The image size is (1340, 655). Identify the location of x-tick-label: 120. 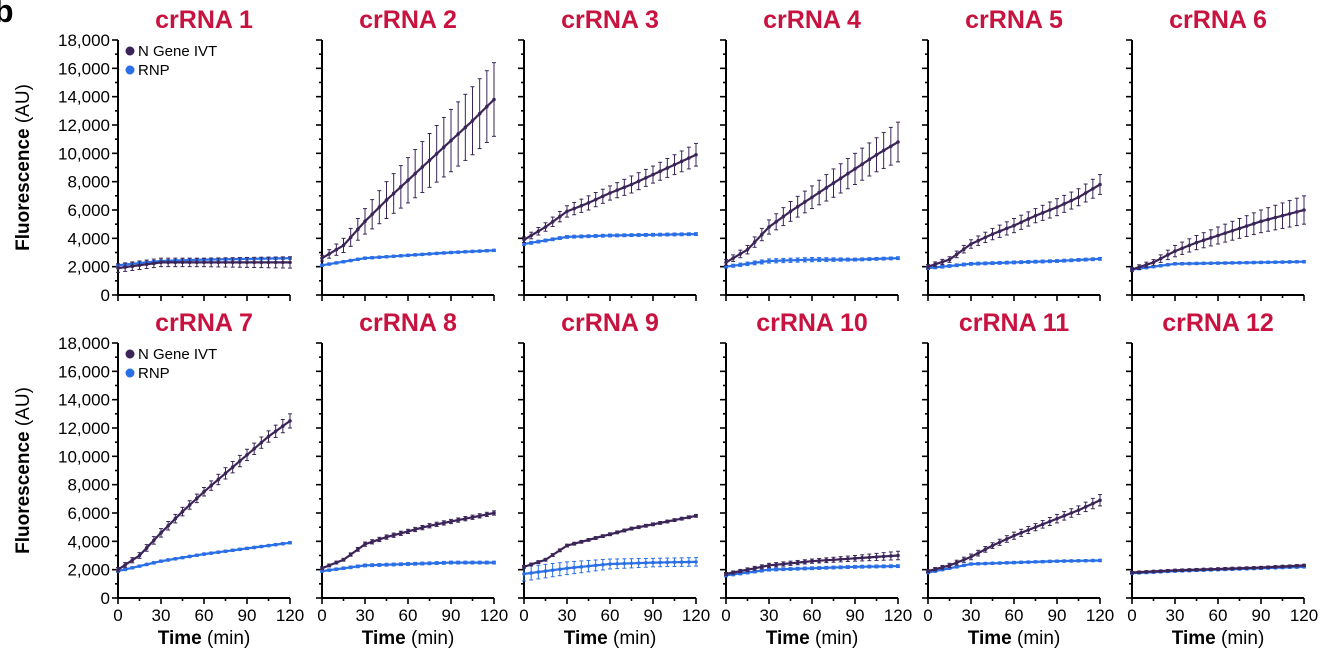
(290, 615).